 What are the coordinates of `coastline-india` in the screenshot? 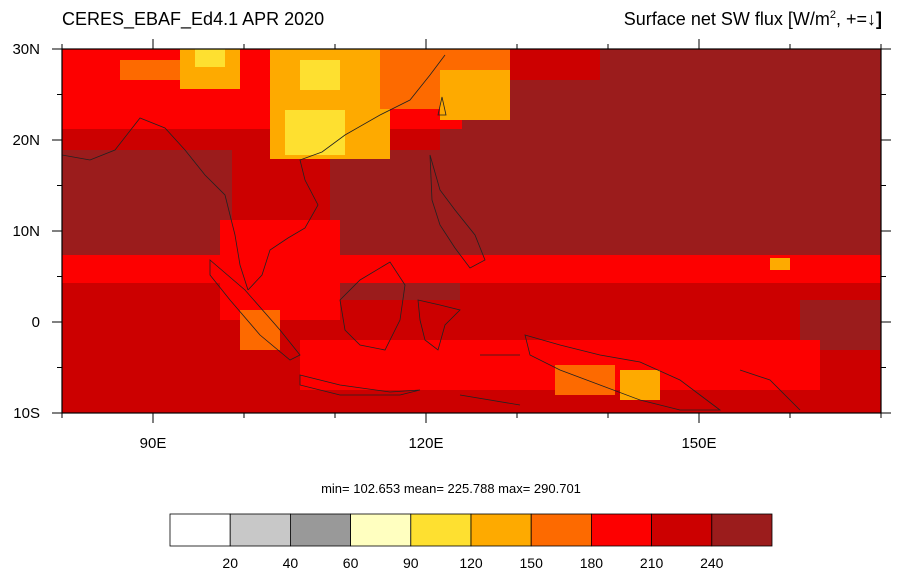 It's located at (155, 204).